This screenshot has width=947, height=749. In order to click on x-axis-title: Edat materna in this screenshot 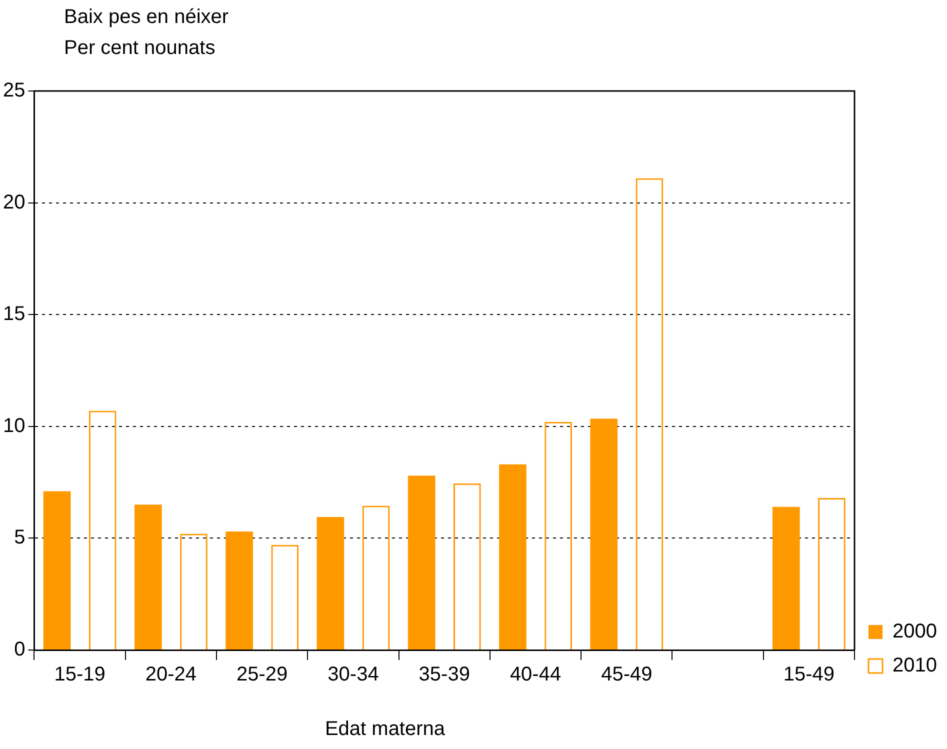, I will do `click(385, 729)`.